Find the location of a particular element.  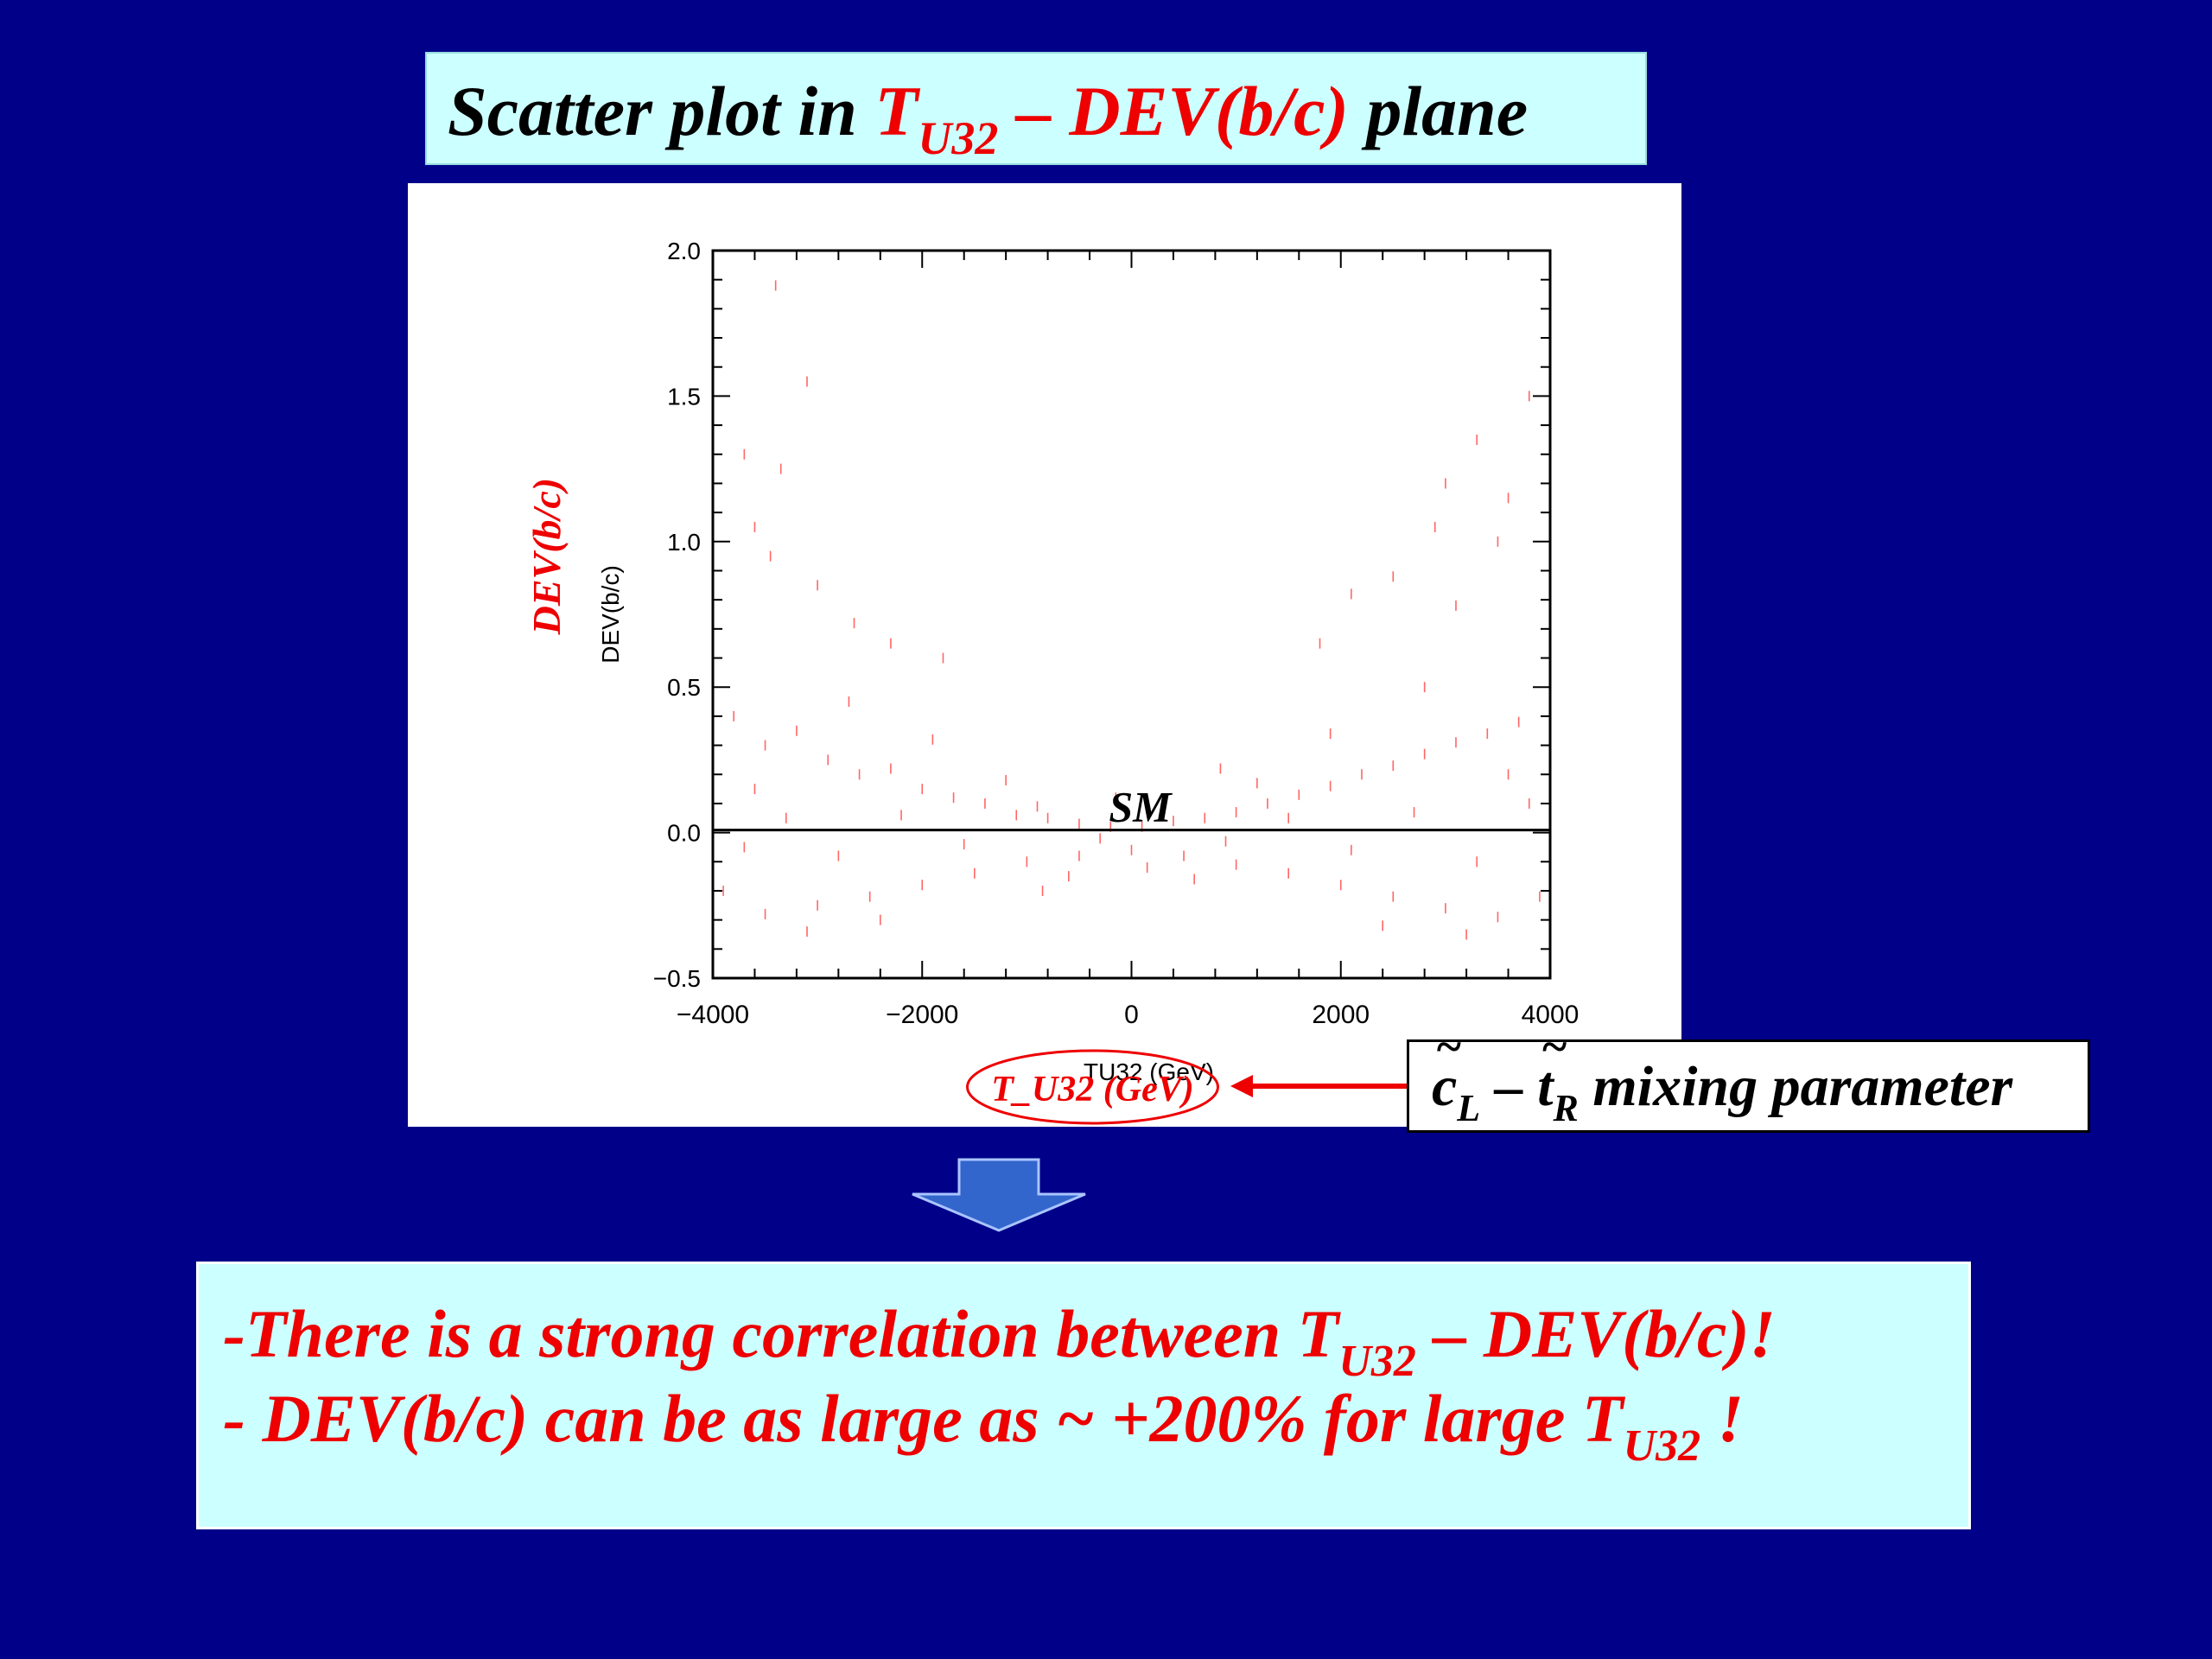

slide-title-box: Scatter plot in TU32 – DEV(b/c) plane is located at coordinates (1036, 108).